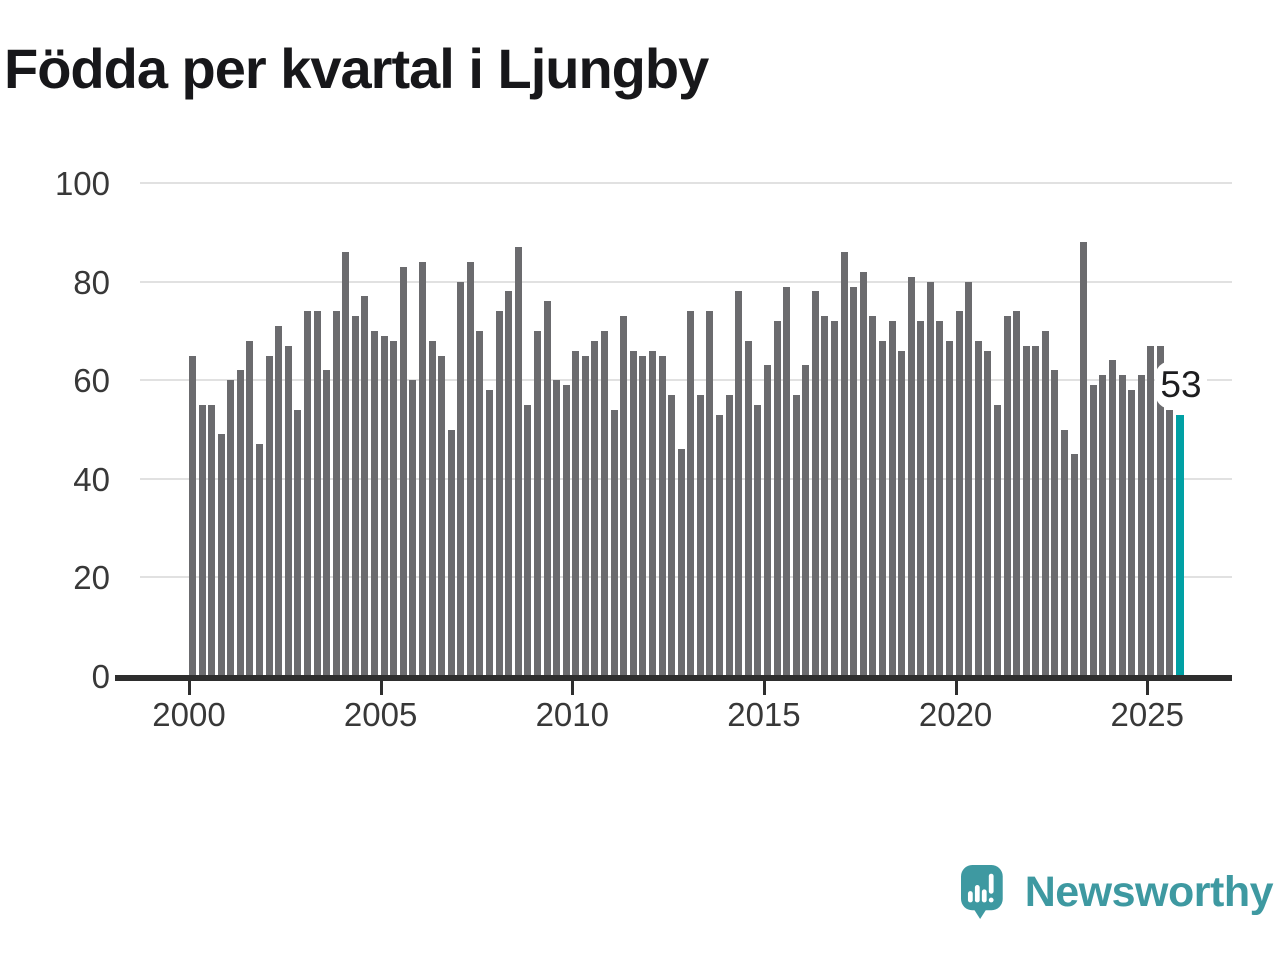 The image size is (1280, 960). Describe the element at coordinates (573, 688) in the screenshot. I see `x-tick-2010` at that location.